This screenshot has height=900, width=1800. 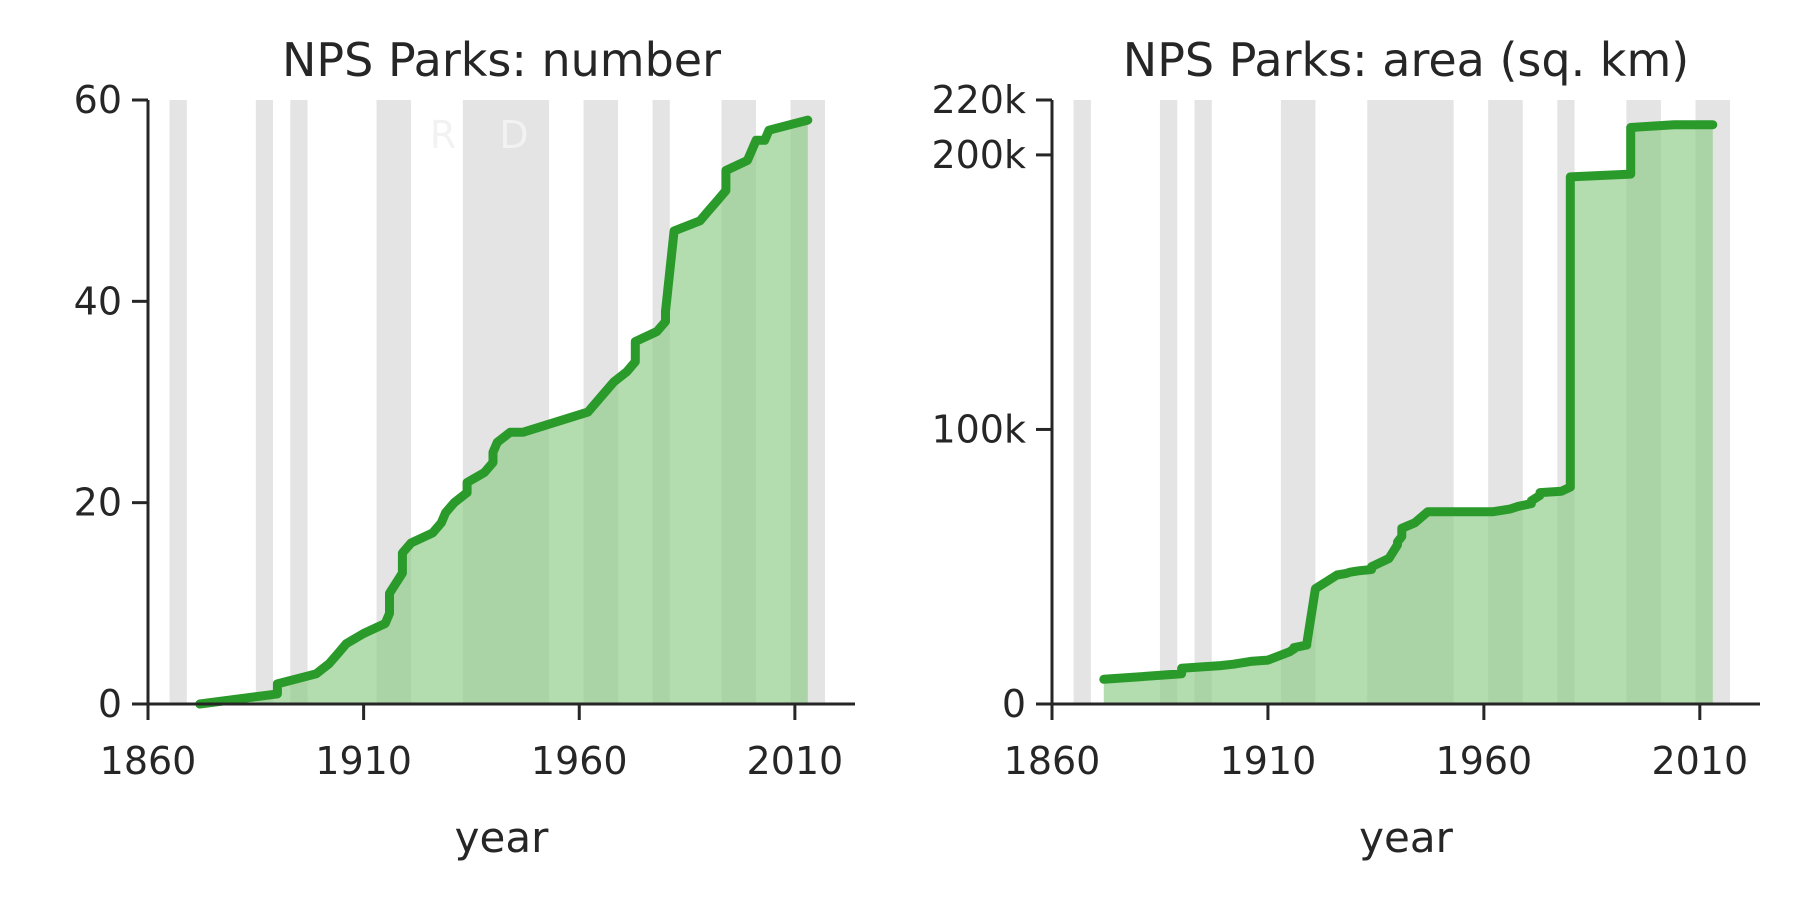 What do you see at coordinates (98, 100) in the screenshot?
I see `y-tick-label: 60` at bounding box center [98, 100].